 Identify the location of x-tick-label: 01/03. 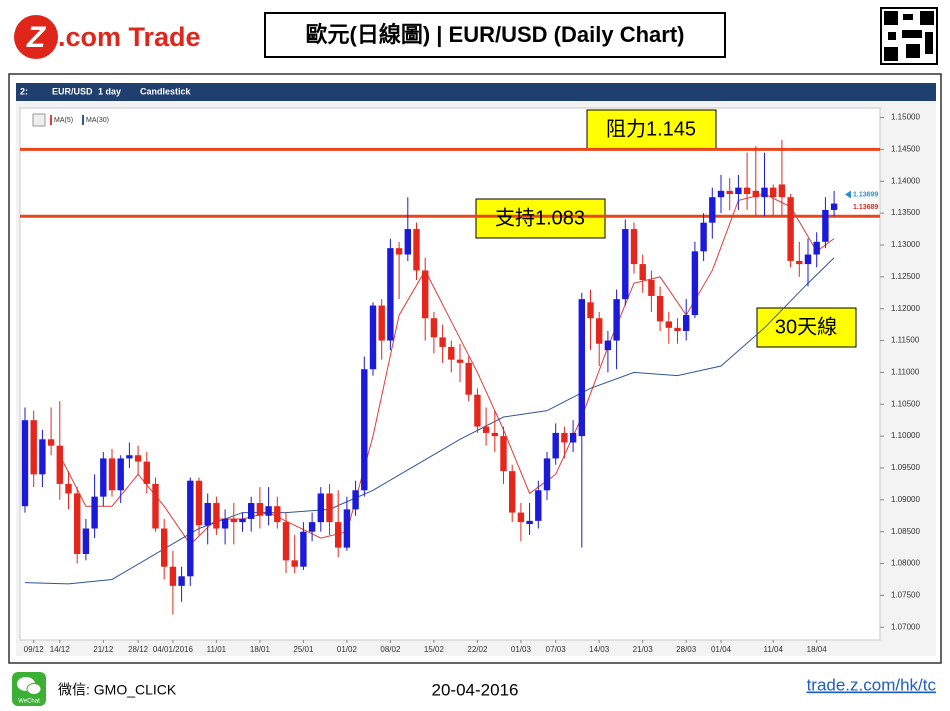
(521, 649).